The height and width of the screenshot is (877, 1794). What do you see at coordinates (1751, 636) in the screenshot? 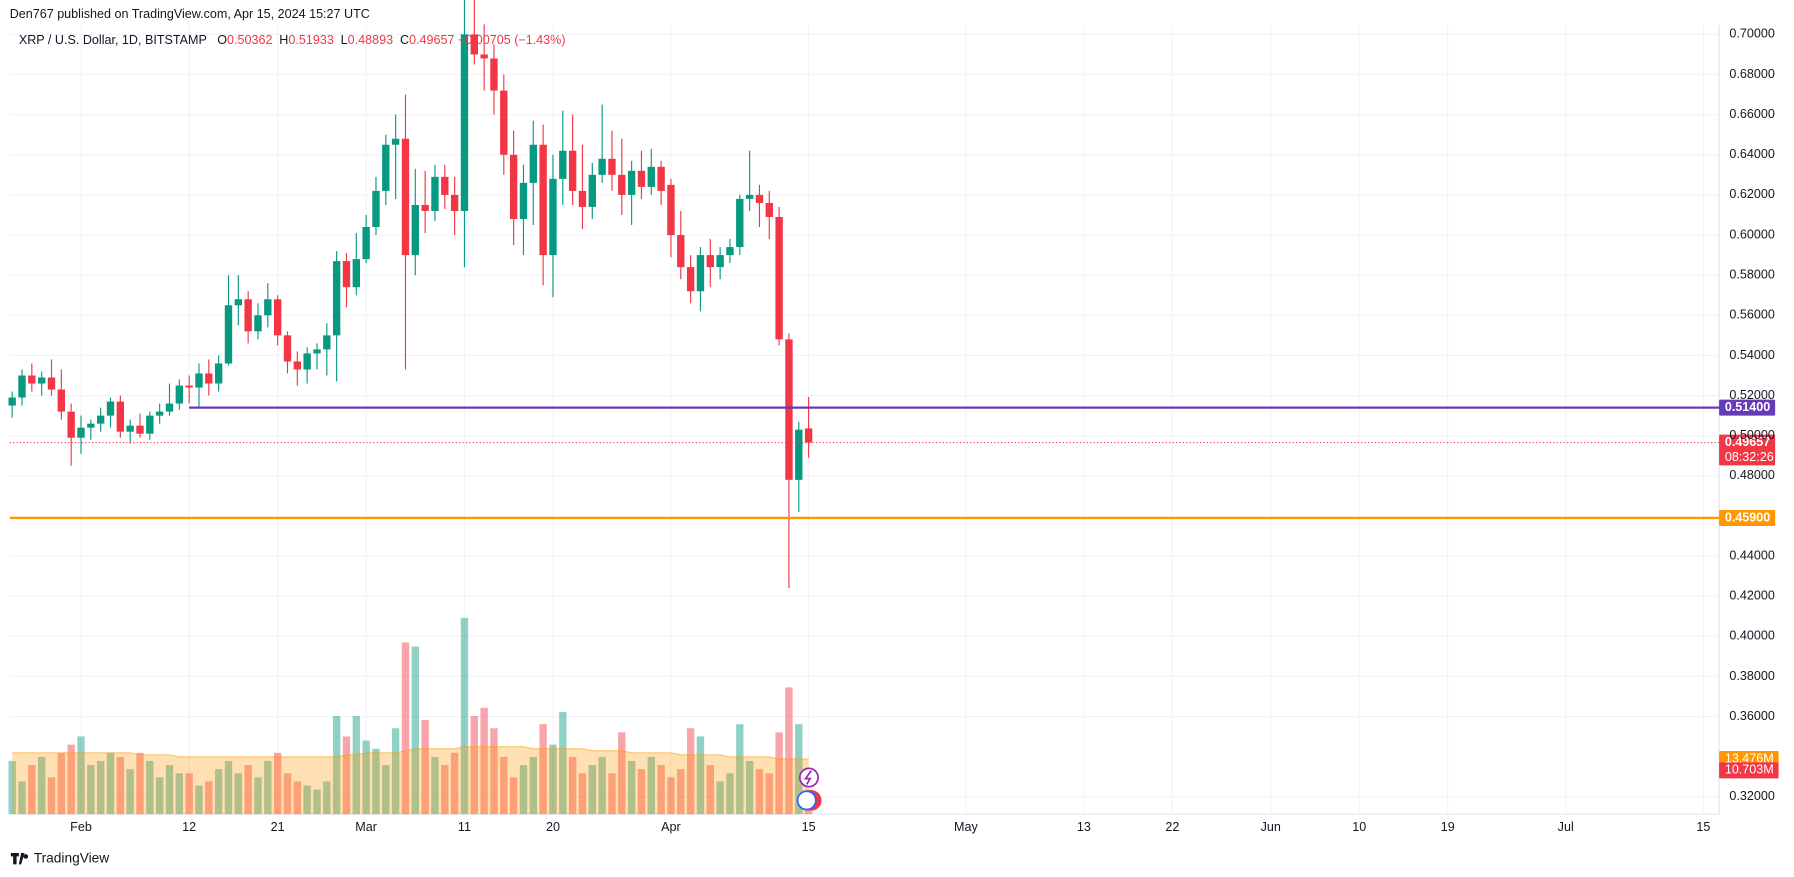
I see `y-tick-label: 0.40000` at bounding box center [1751, 636].